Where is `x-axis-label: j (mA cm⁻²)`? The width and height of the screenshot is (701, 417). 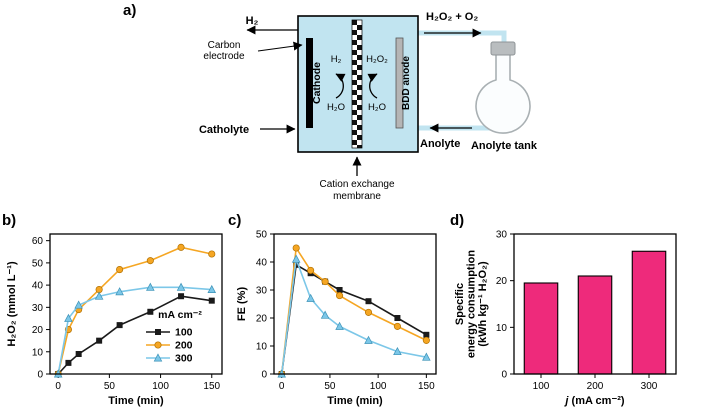 x-axis-label: j (mA cm⁻²) is located at coordinates (594, 401).